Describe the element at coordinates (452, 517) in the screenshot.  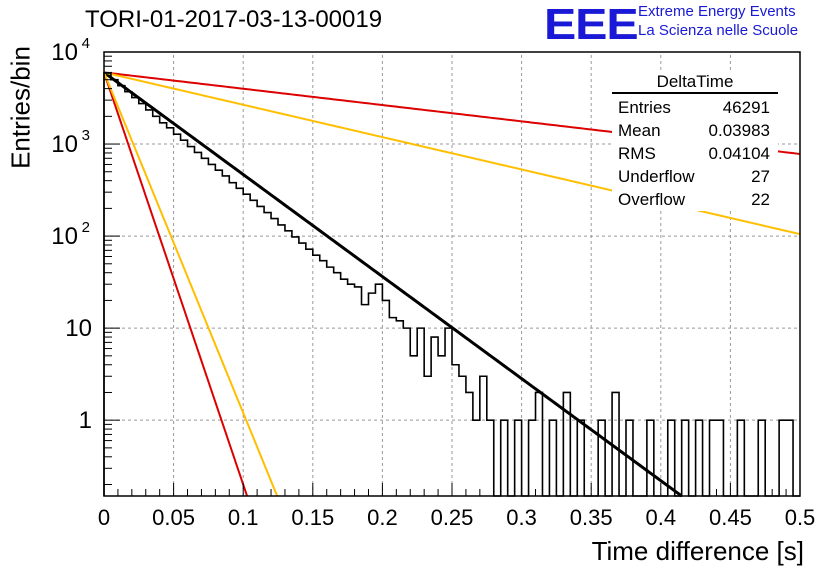
I see `x-tick-label: 0.25` at that location.